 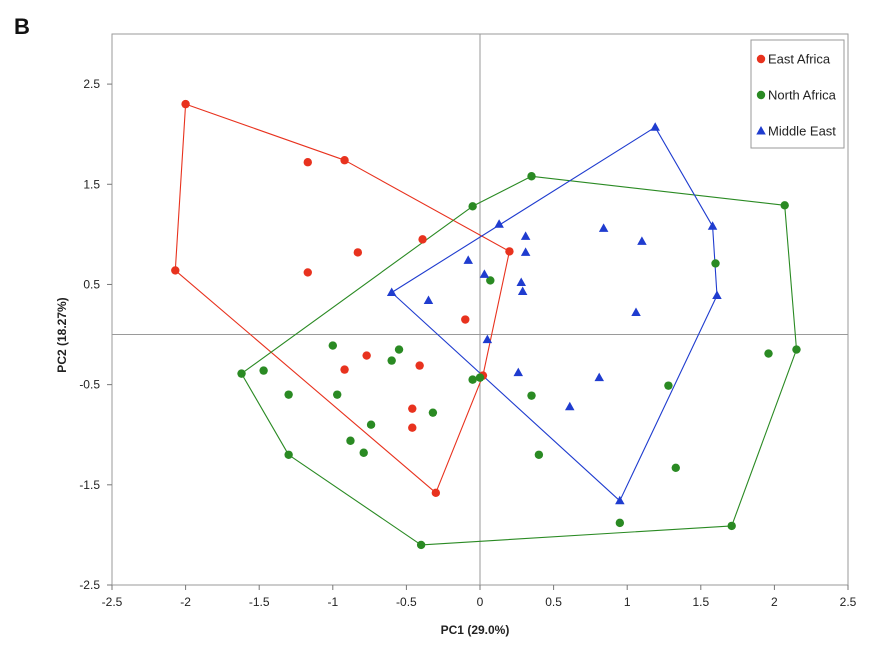 What do you see at coordinates (553, 602) in the screenshot?
I see `x-tick-label: 0.5` at bounding box center [553, 602].